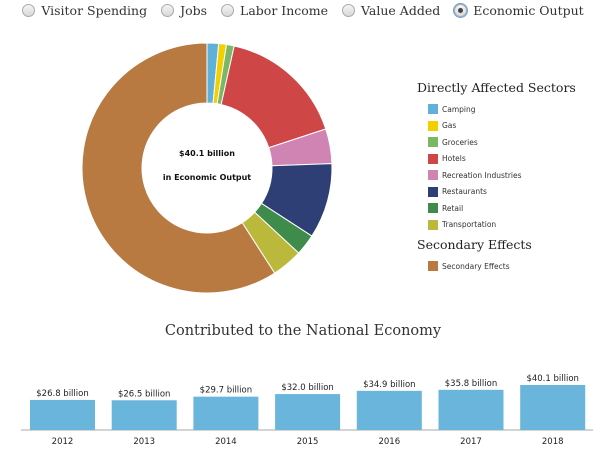 The height and width of the screenshot is (460, 606). Describe the element at coordinates (226, 413) in the screenshot. I see `bar-2014` at that location.